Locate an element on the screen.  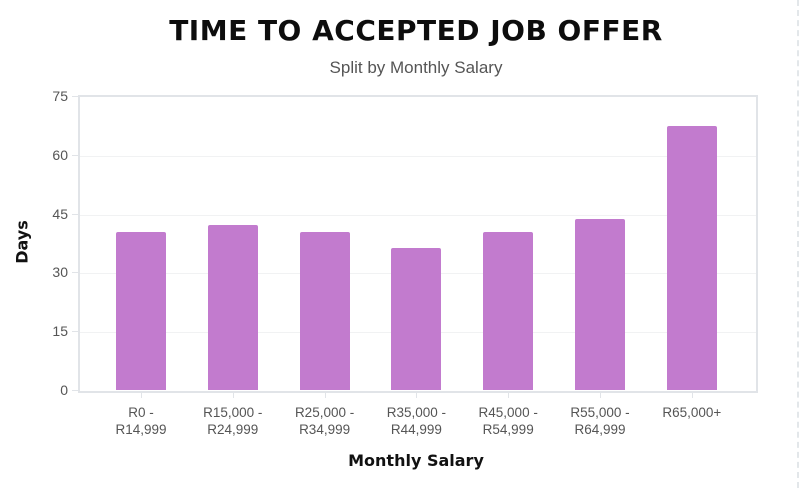
y-tick-label: 0 is located at coordinates (64, 390).